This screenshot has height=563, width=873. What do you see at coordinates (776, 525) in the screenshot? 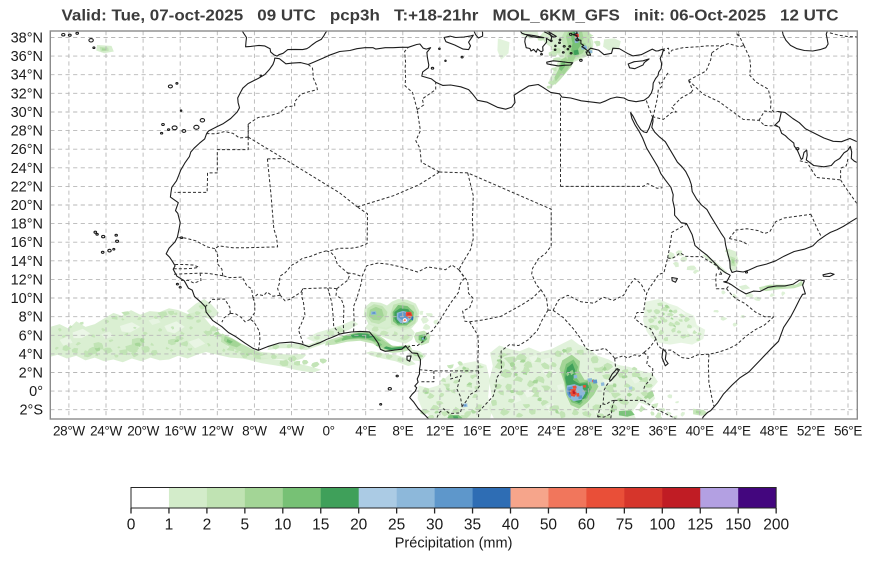
I see `svg-text: 200` at bounding box center [776, 525].